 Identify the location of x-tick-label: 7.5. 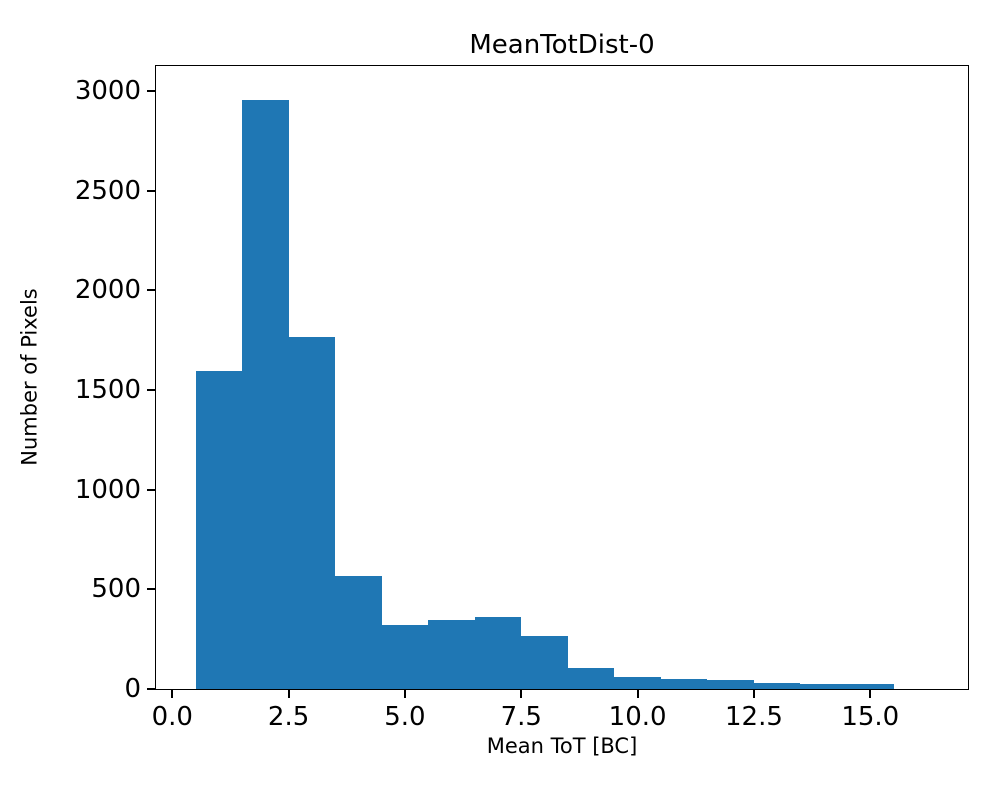
(521, 717).